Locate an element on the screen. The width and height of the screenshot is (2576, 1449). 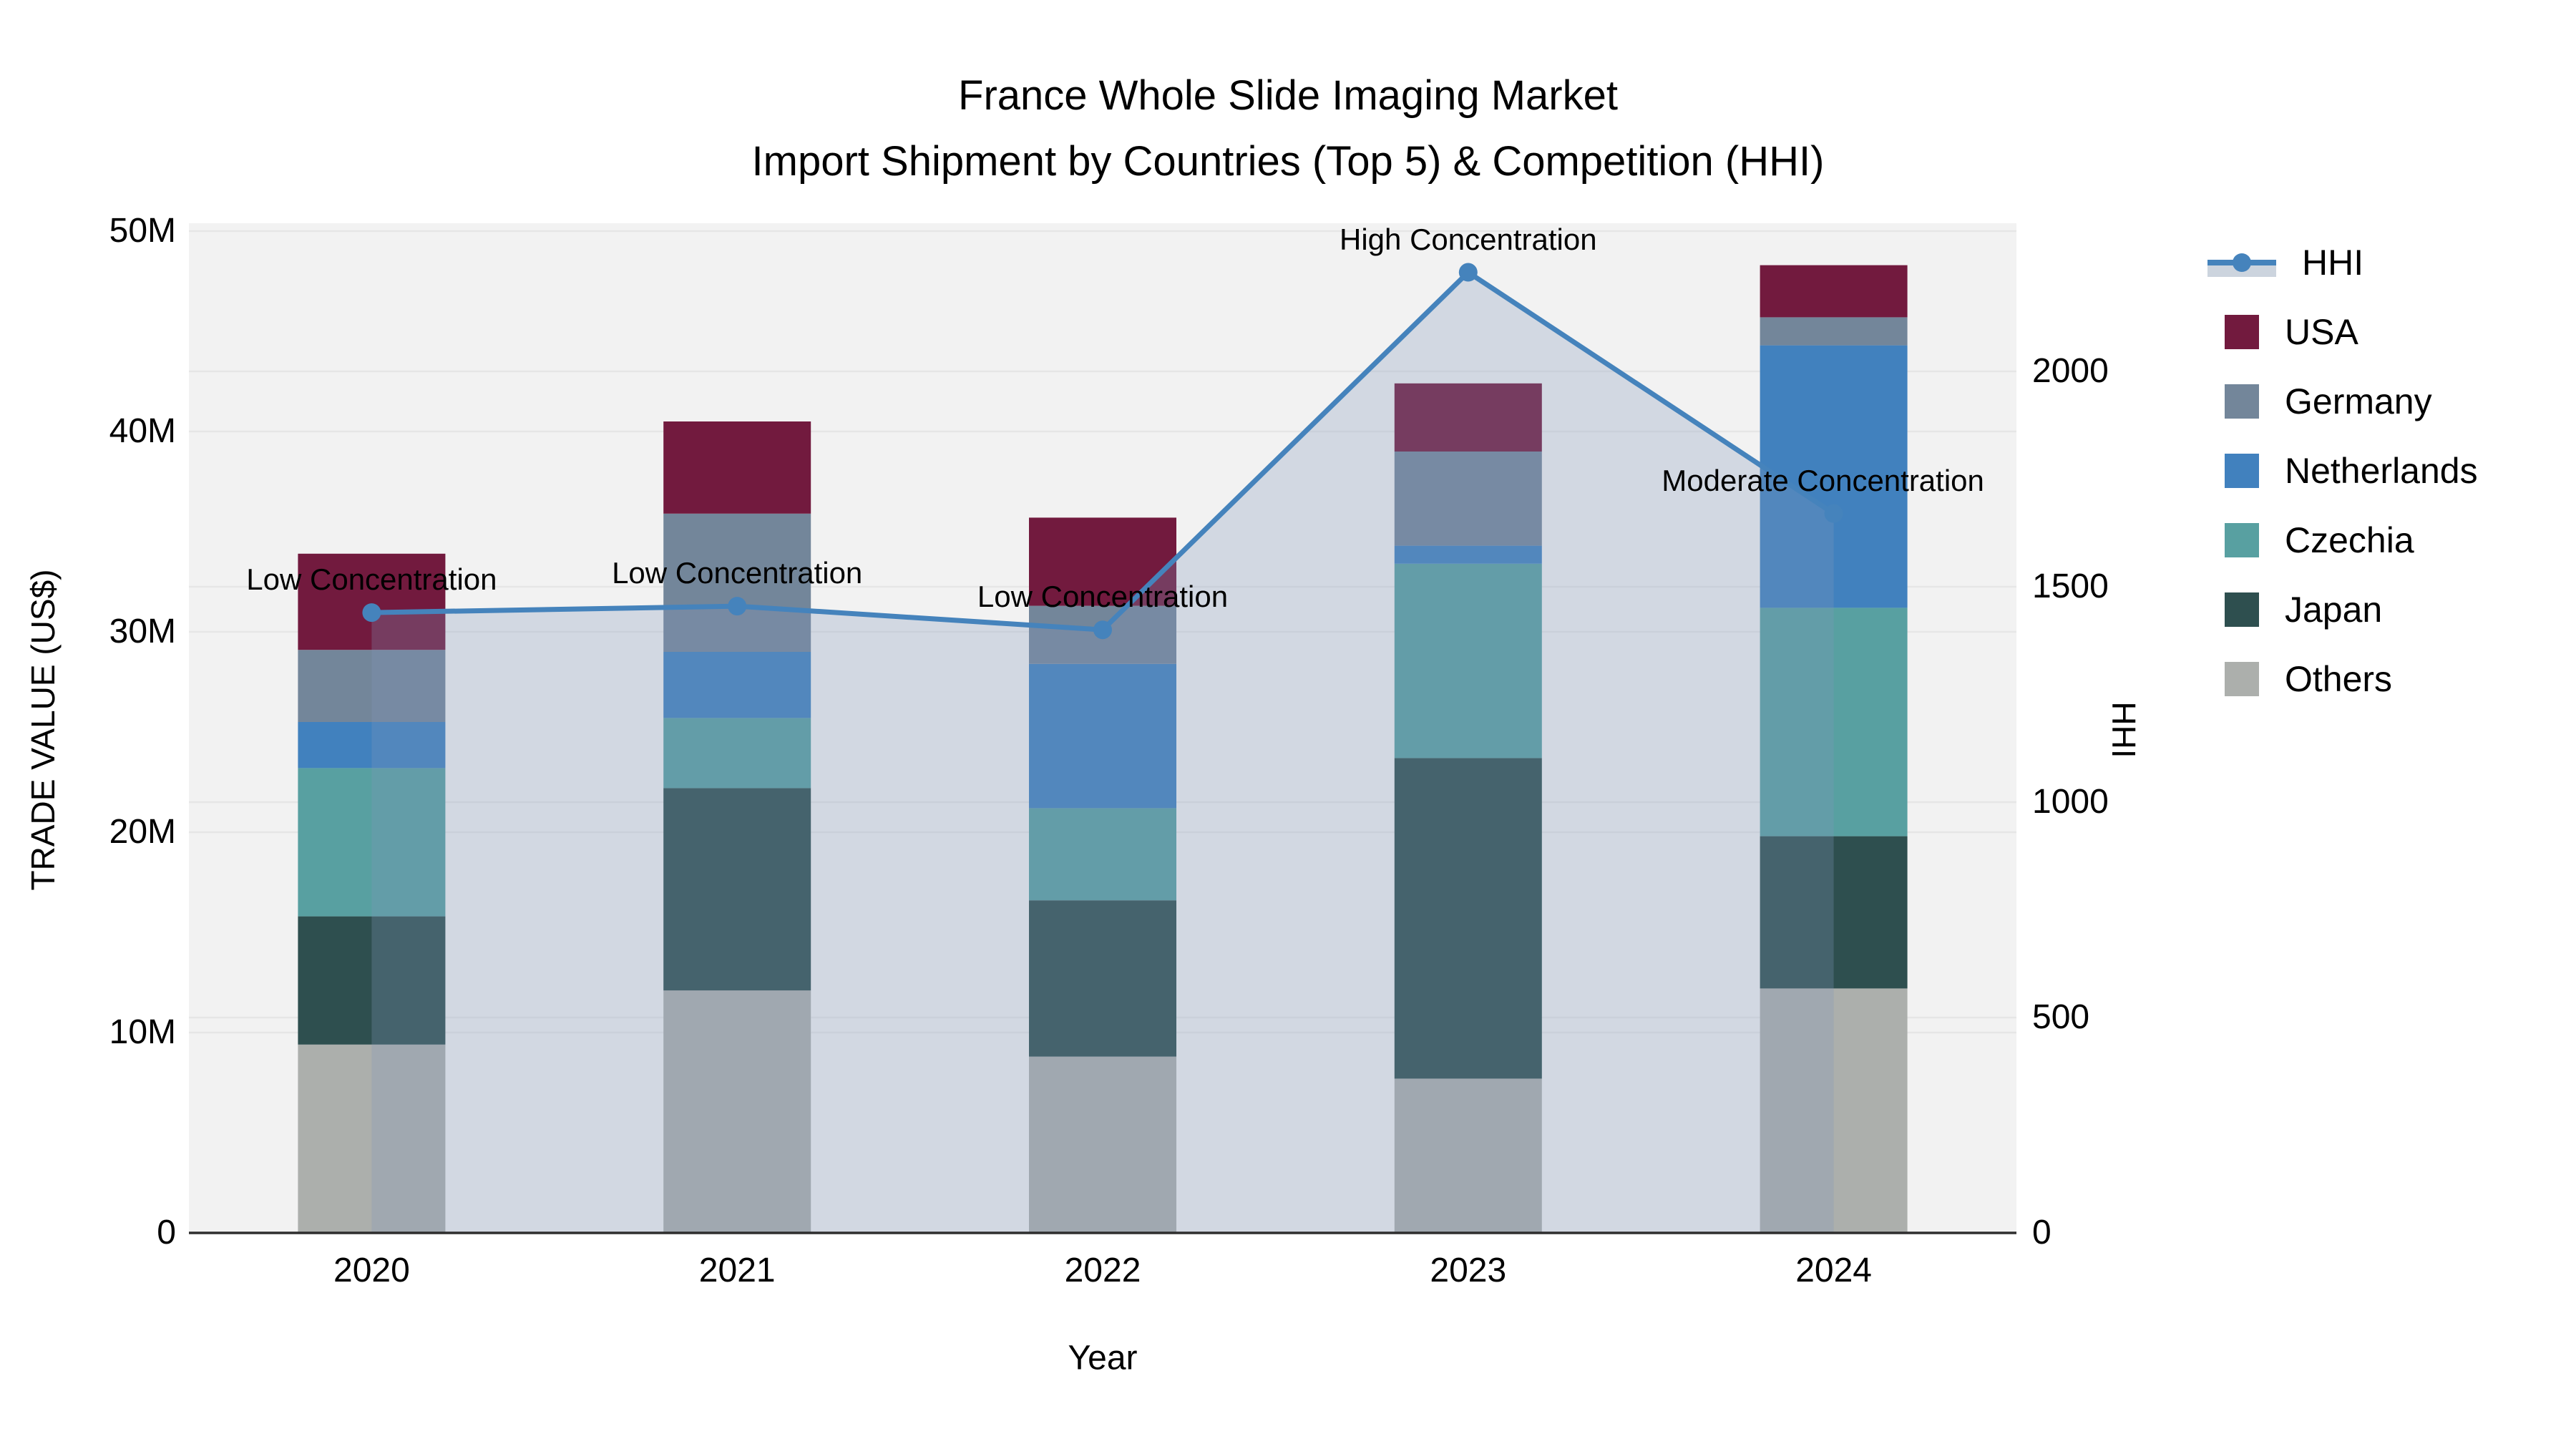
legend-label-others: Others is located at coordinates (2339, 678).